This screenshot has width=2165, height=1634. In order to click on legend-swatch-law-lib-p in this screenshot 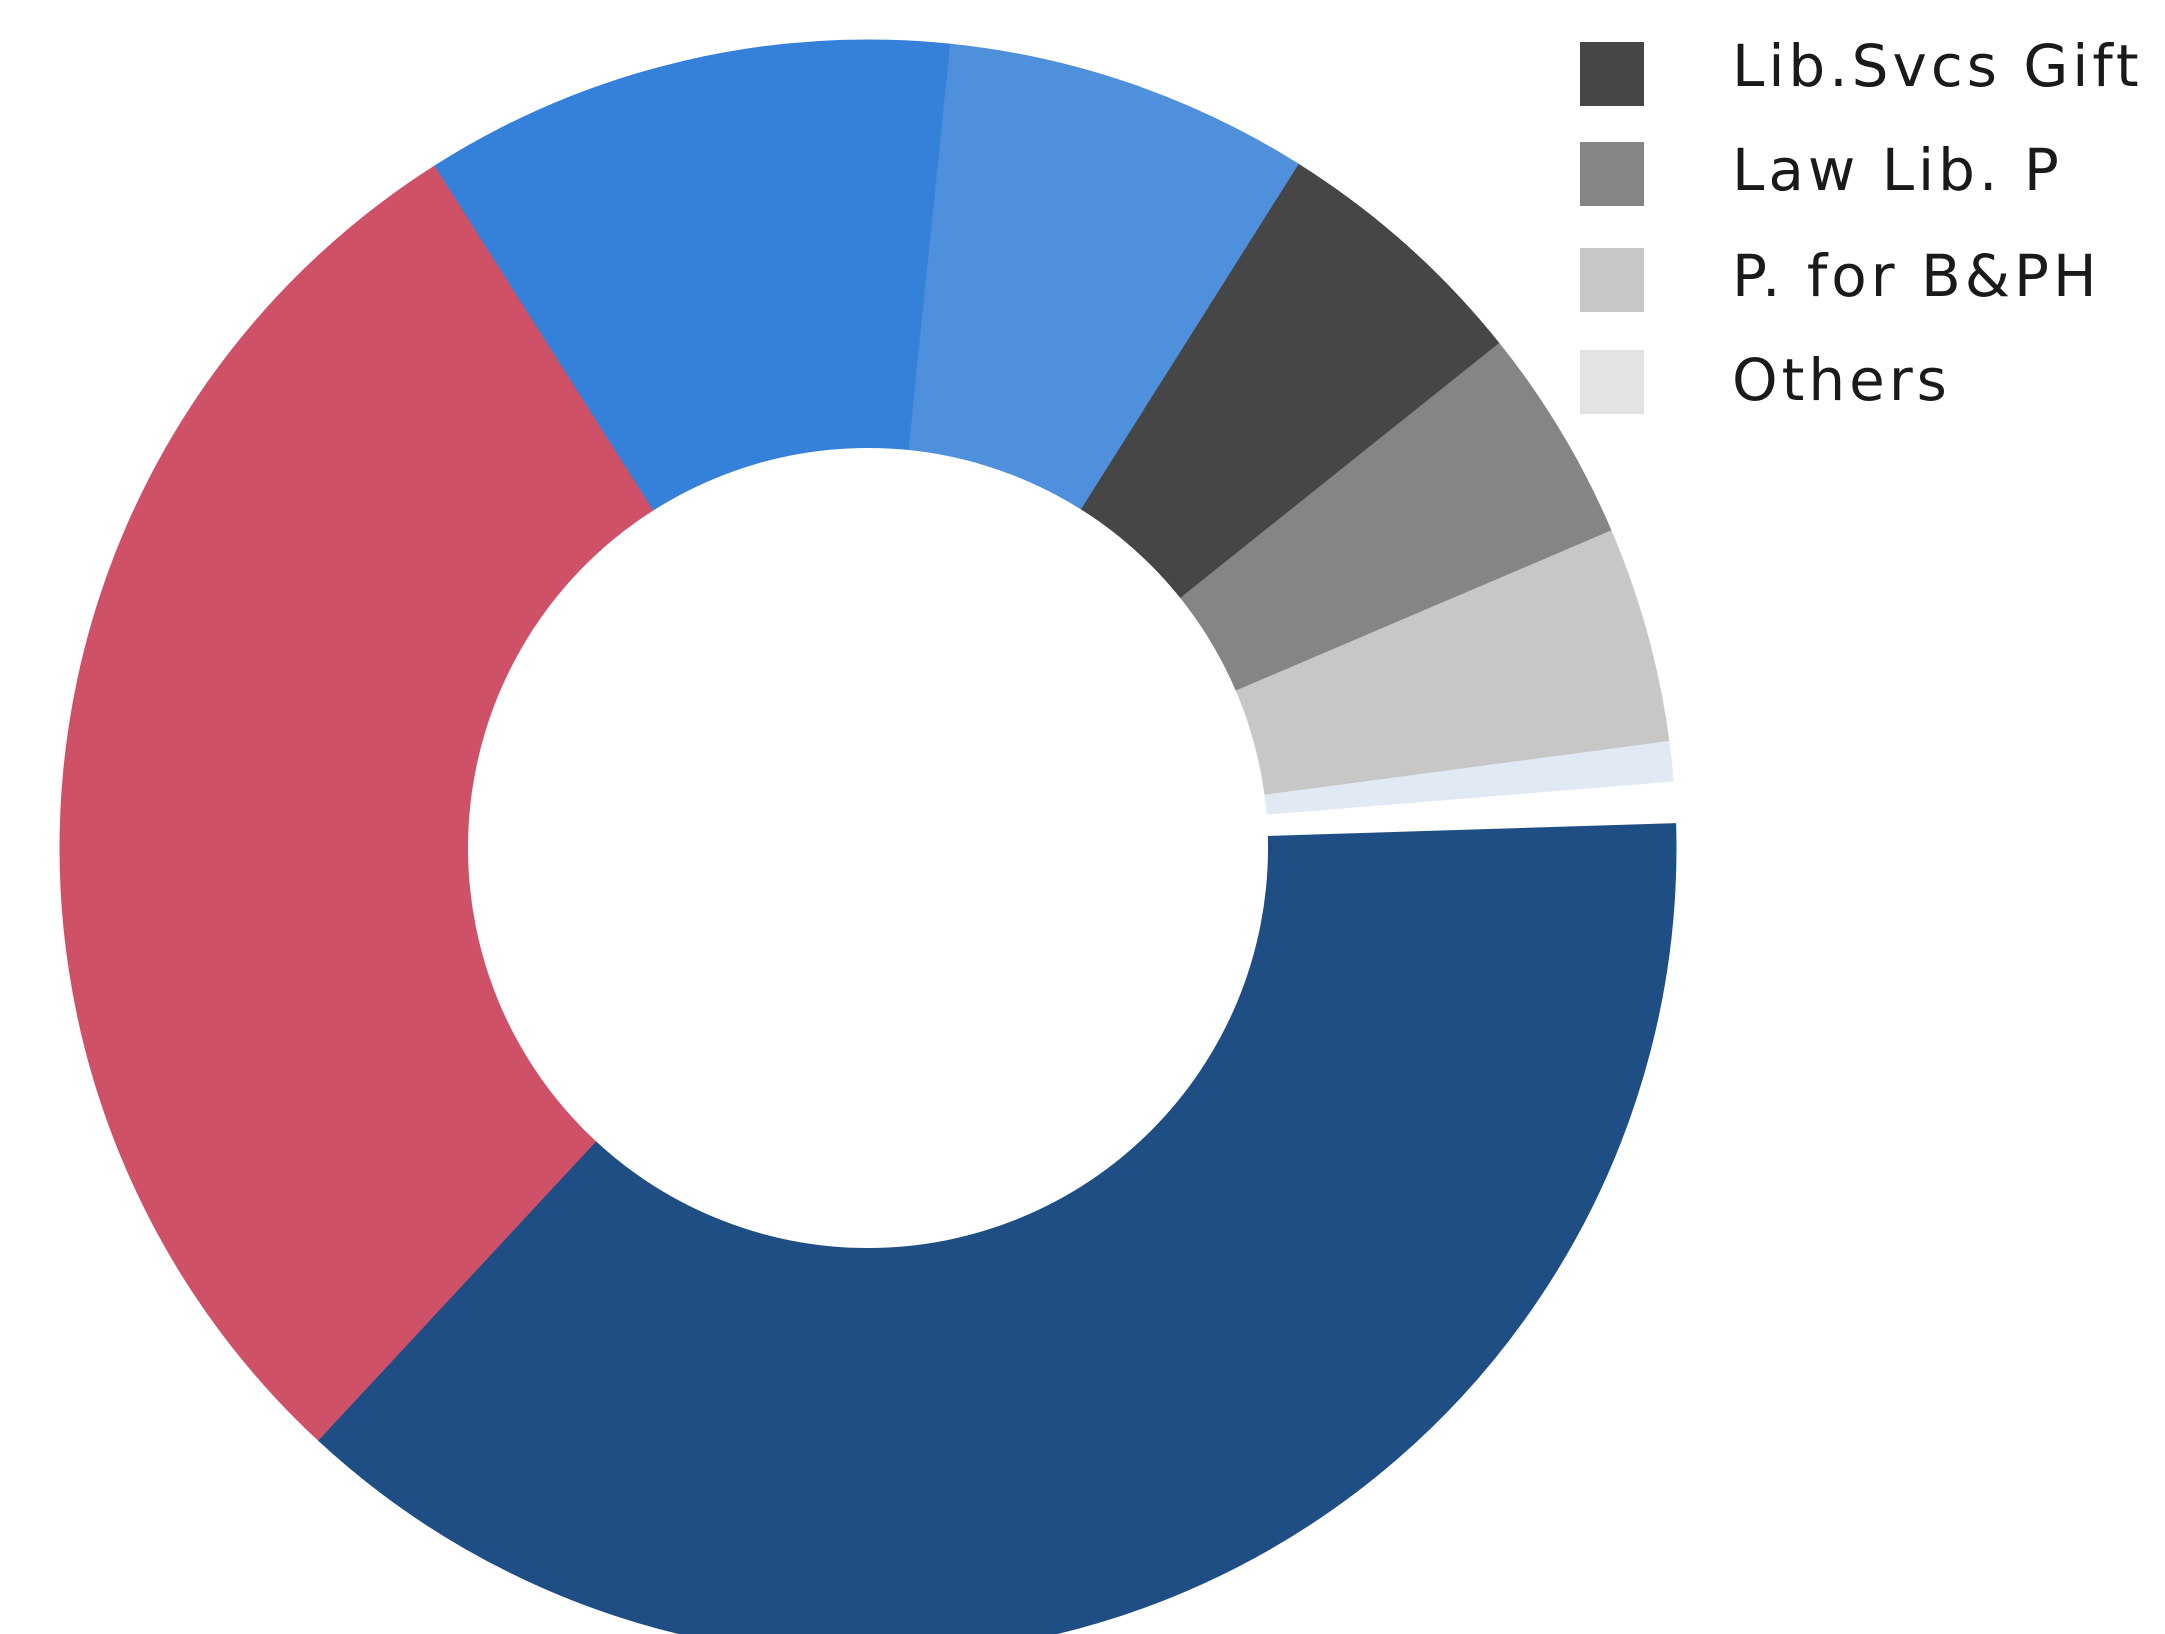, I will do `click(1612, 174)`.